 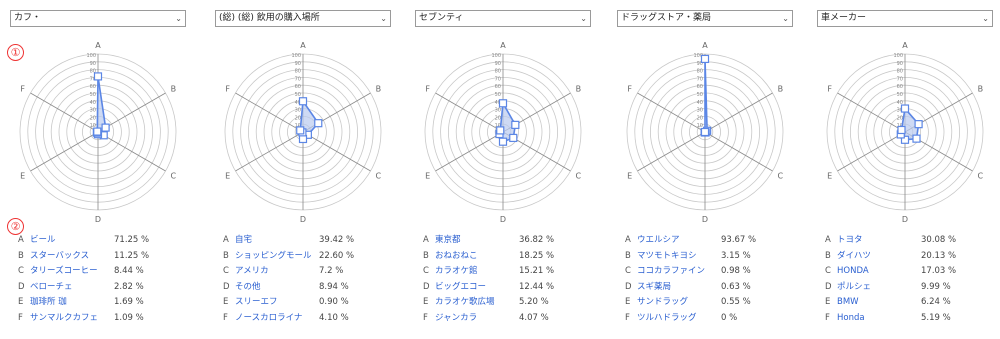 I want to click on legend-row: D ビッグエコー 12.44 %, so click(x=498, y=288).